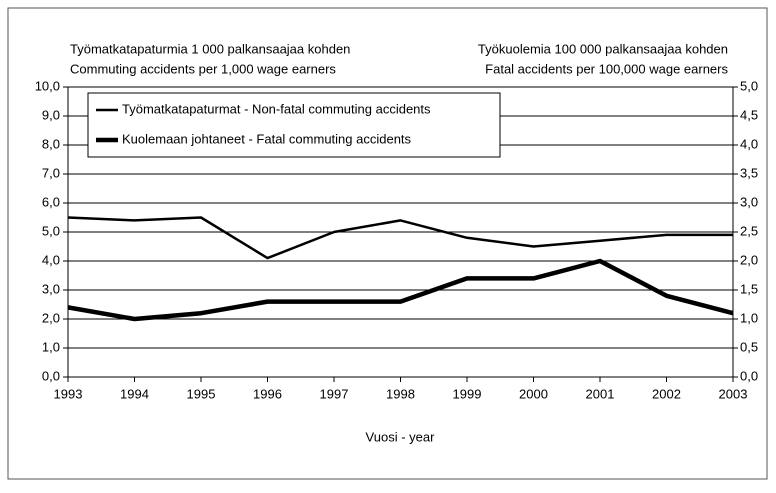  I want to click on y2-tick-label: 5,0, so click(749, 85).